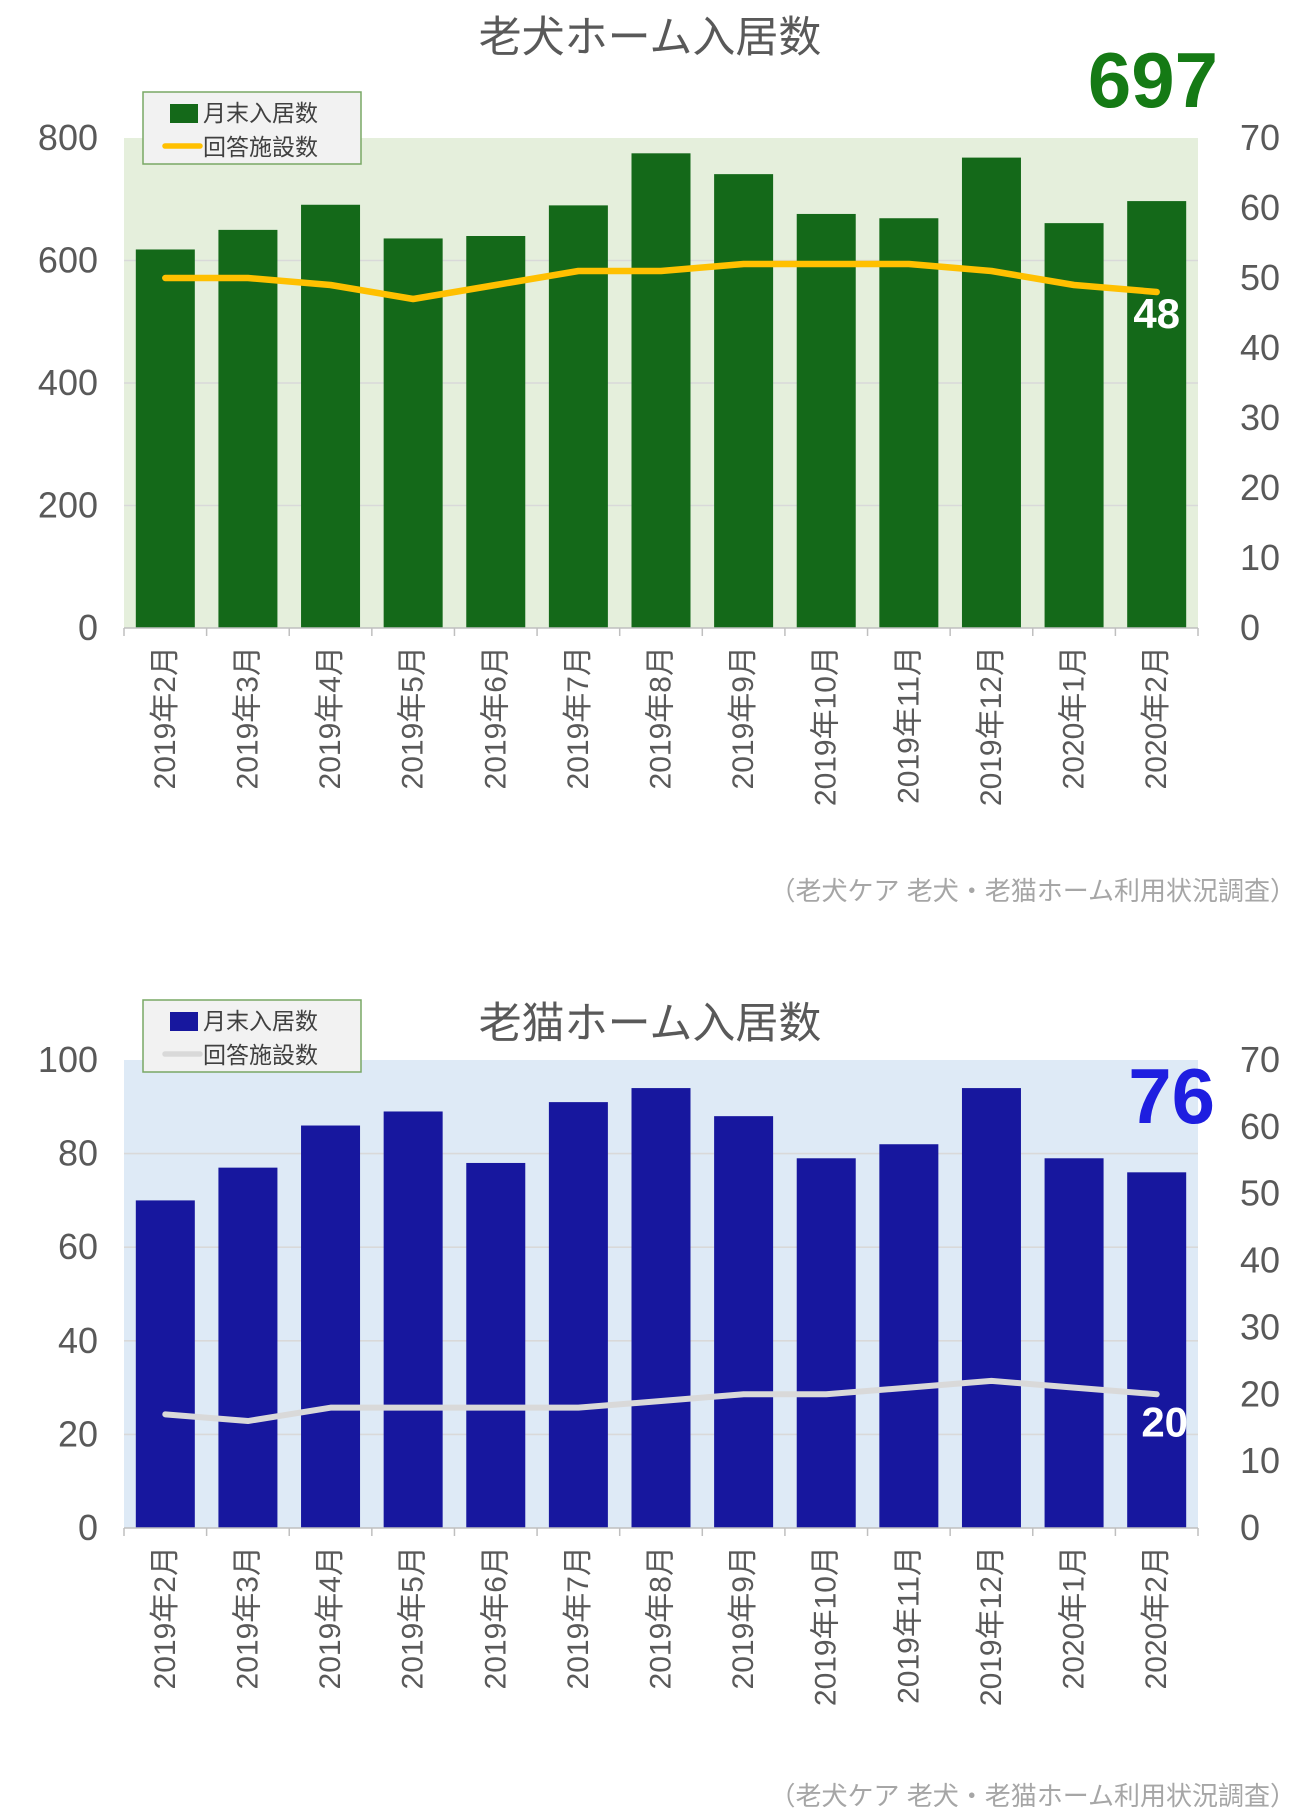  I want to click on chart-title: 老犬ホーム入居数, so click(650, 38).